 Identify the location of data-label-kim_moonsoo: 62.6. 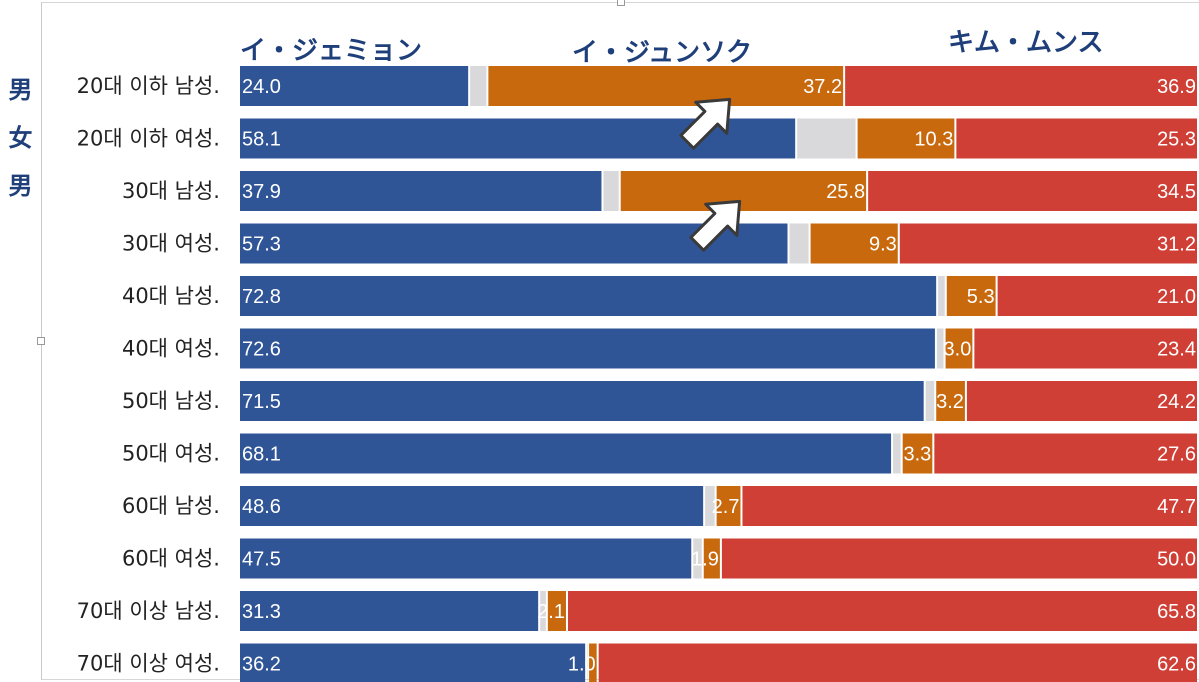
(1176, 665).